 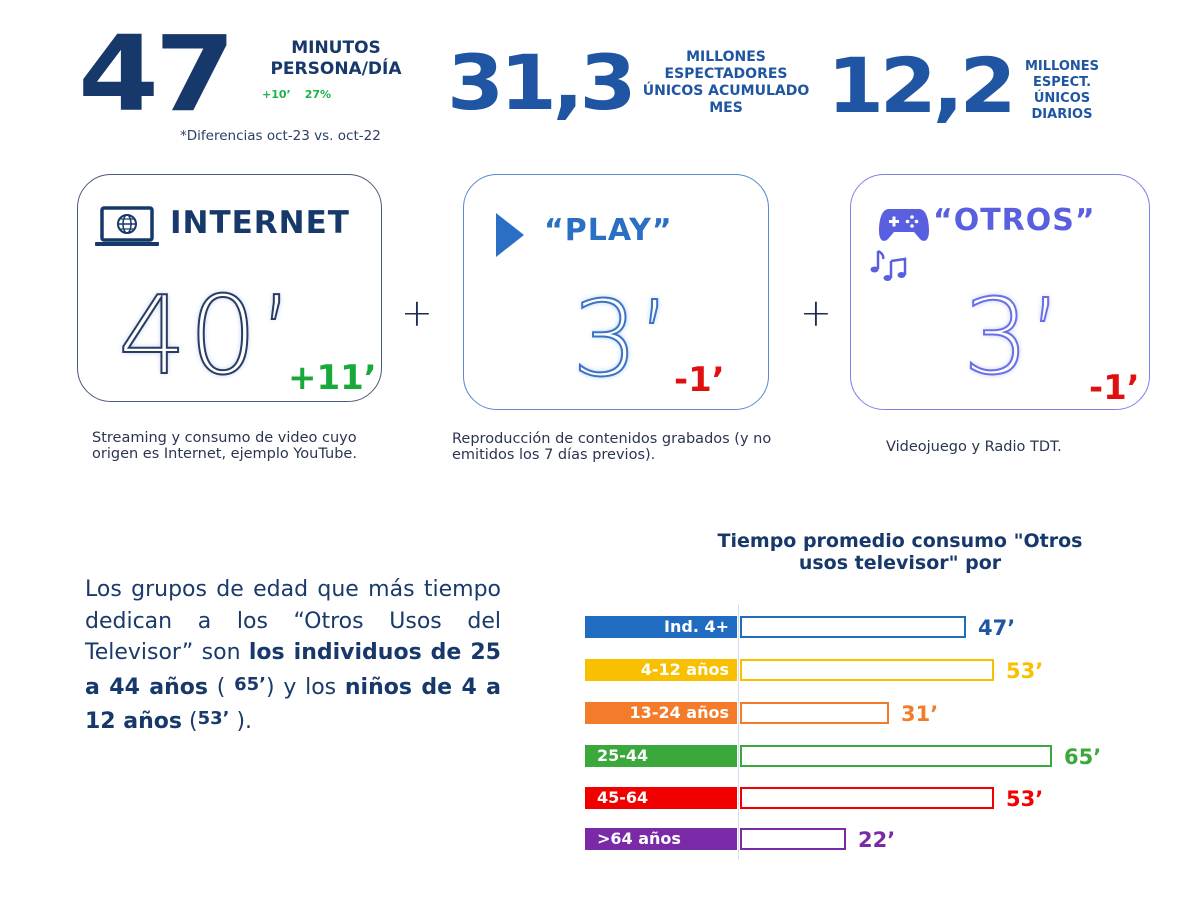 What do you see at coordinates (293, 670) in the screenshot?
I see `highlight-25-44: los individuos de 25 a 44 años` at bounding box center [293, 670].